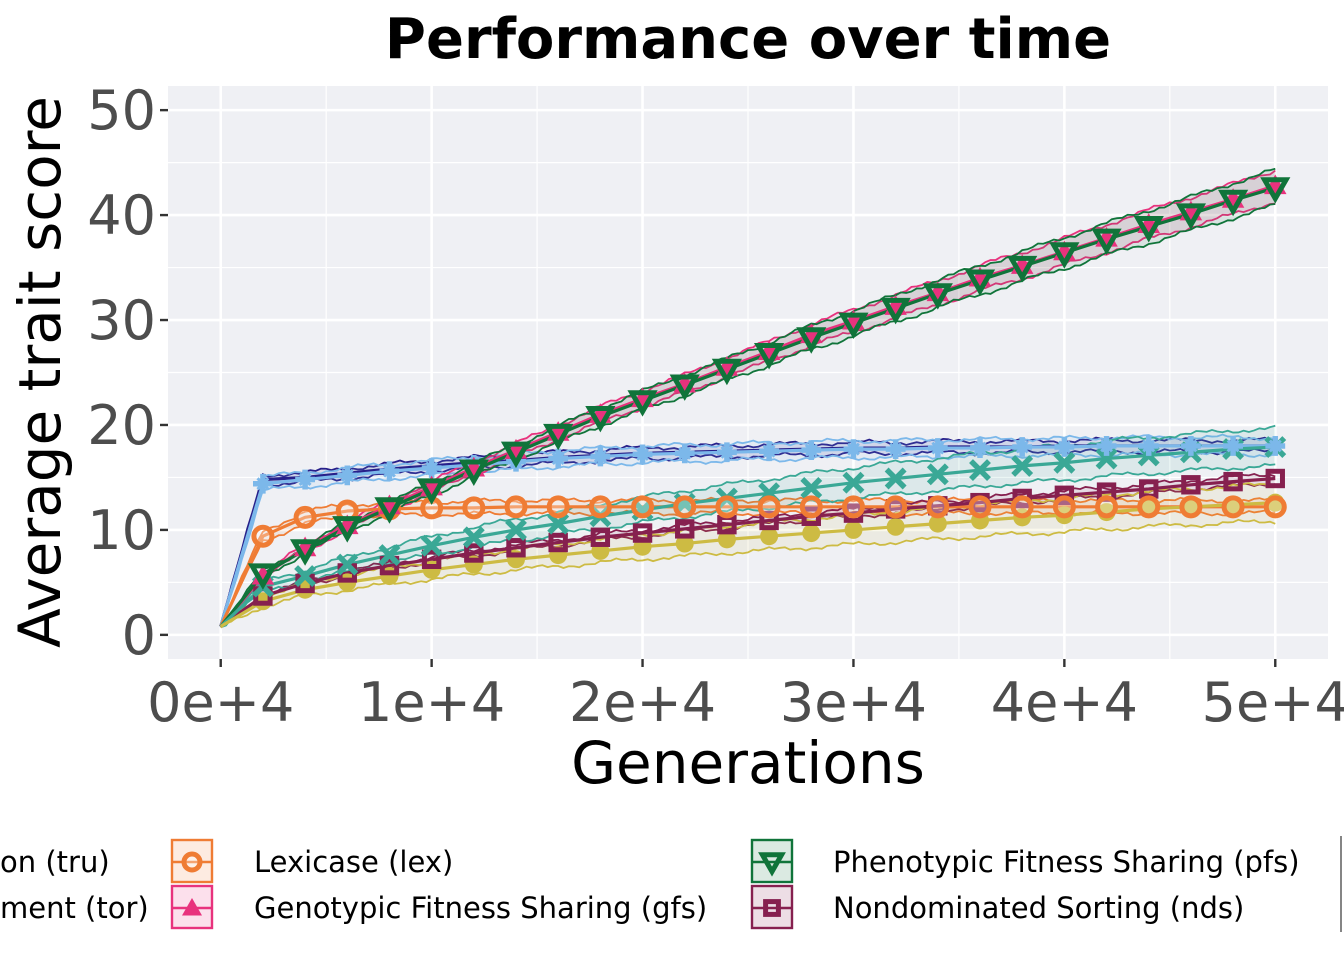 The height and width of the screenshot is (960, 1344). What do you see at coordinates (121, 110) in the screenshot?
I see `y-tick-label: 50` at bounding box center [121, 110].